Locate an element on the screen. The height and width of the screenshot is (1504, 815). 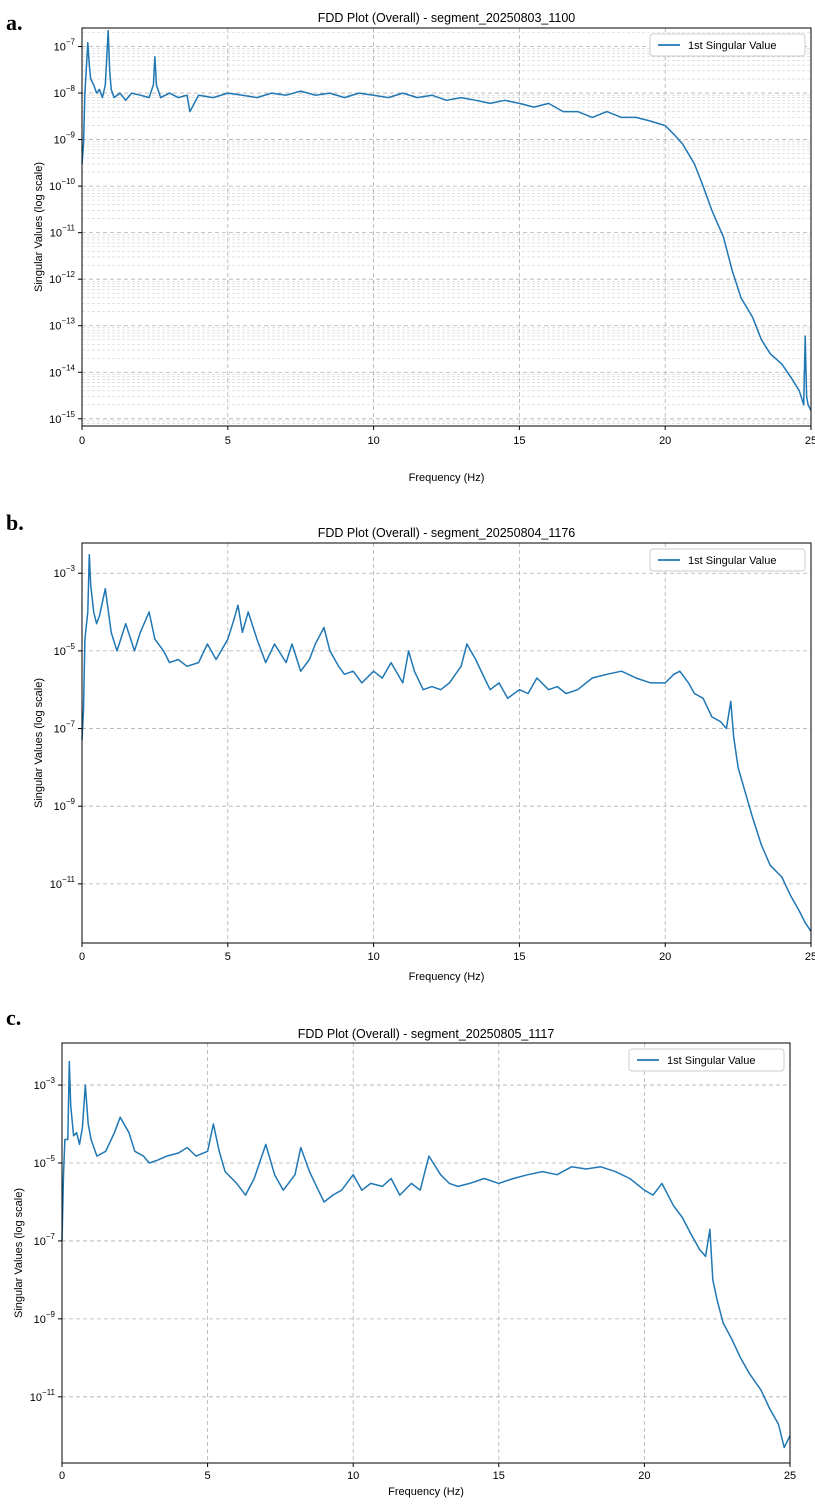
panel-label-c: c. is located at coordinates (14, 1017).